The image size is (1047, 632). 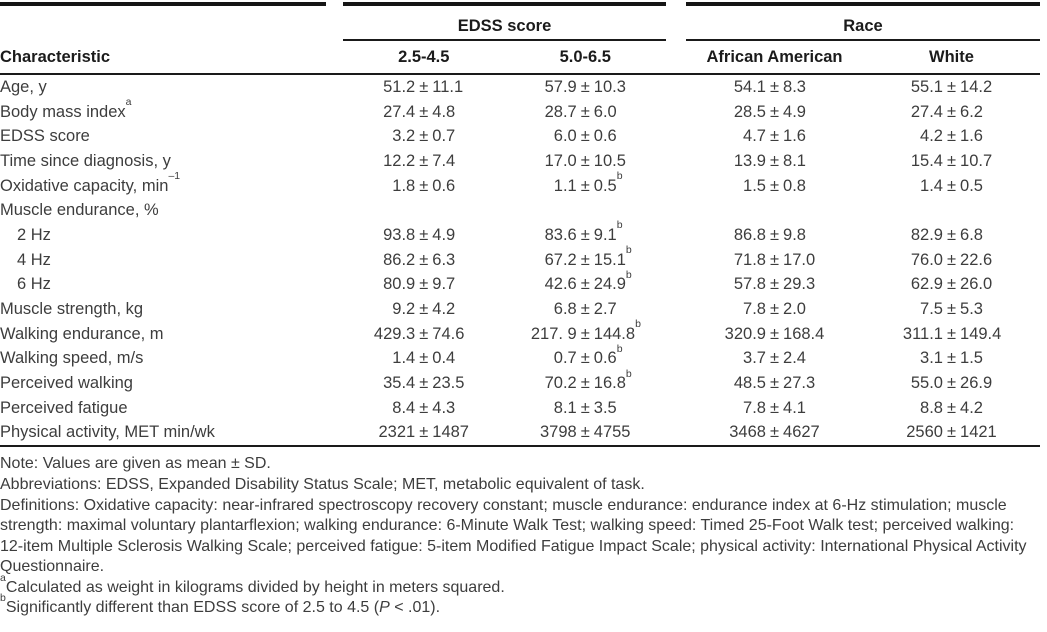 What do you see at coordinates (774, 309) in the screenshot?
I see `value-cell: 7.8 ±2.0` at bounding box center [774, 309].